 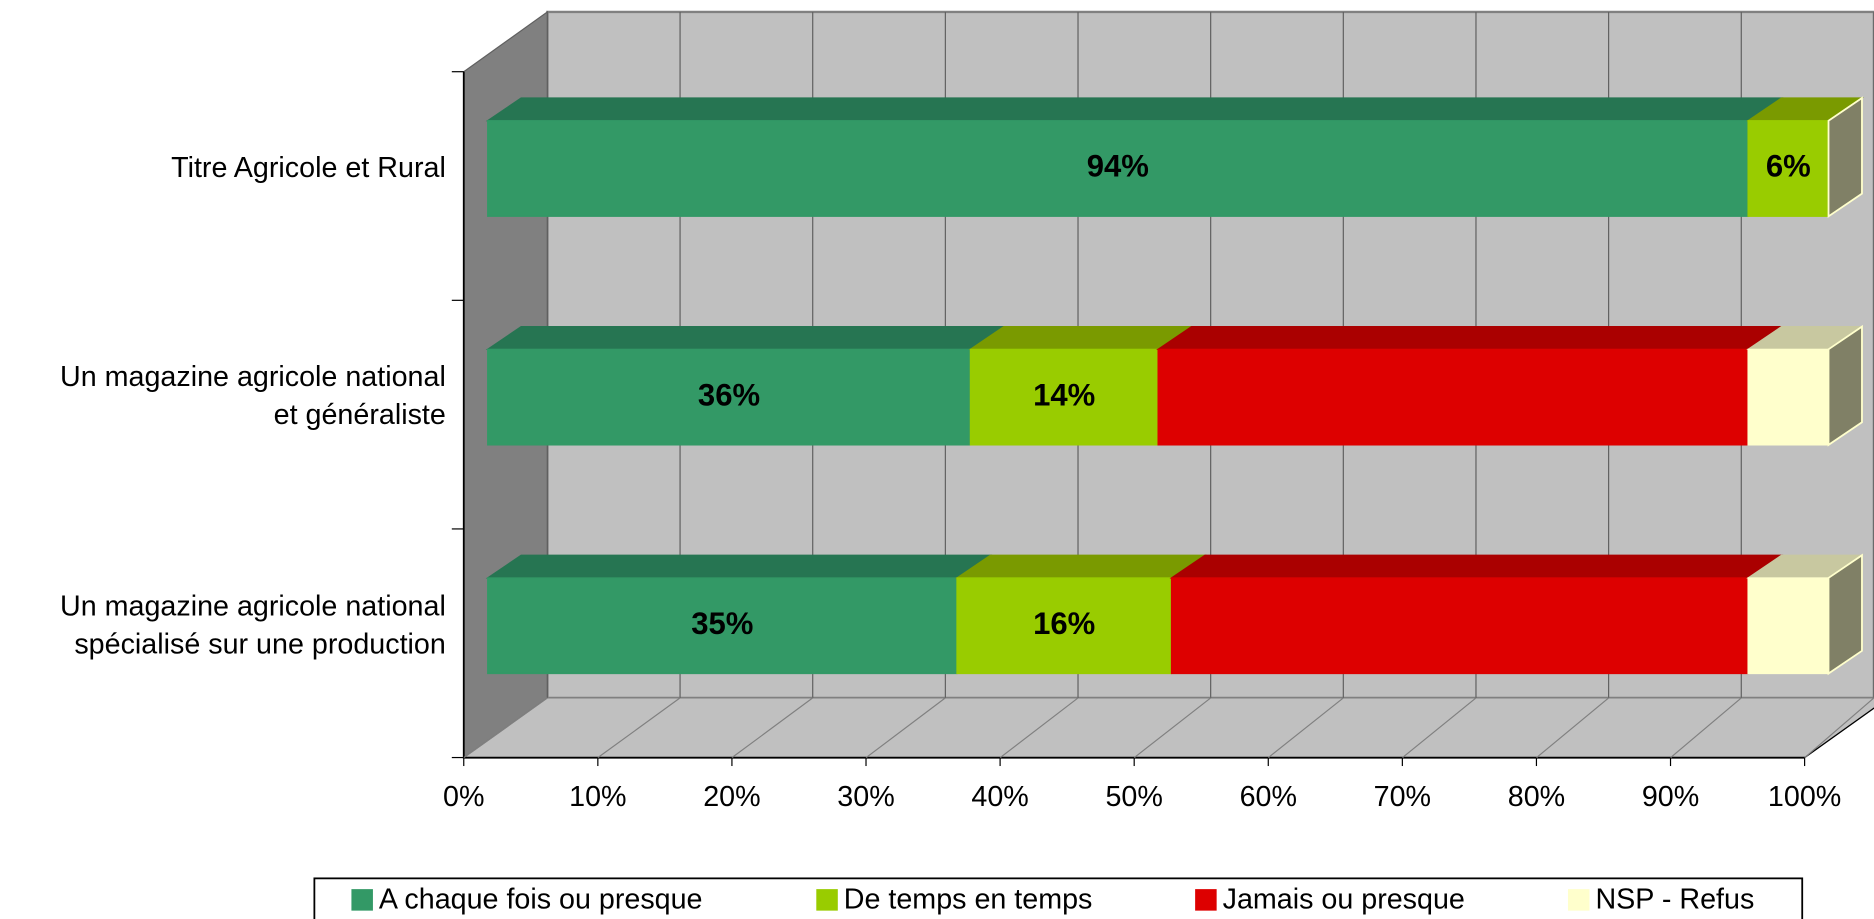 What do you see at coordinates (865, 797) in the screenshot?
I see `x-tick-label: 30%` at bounding box center [865, 797].